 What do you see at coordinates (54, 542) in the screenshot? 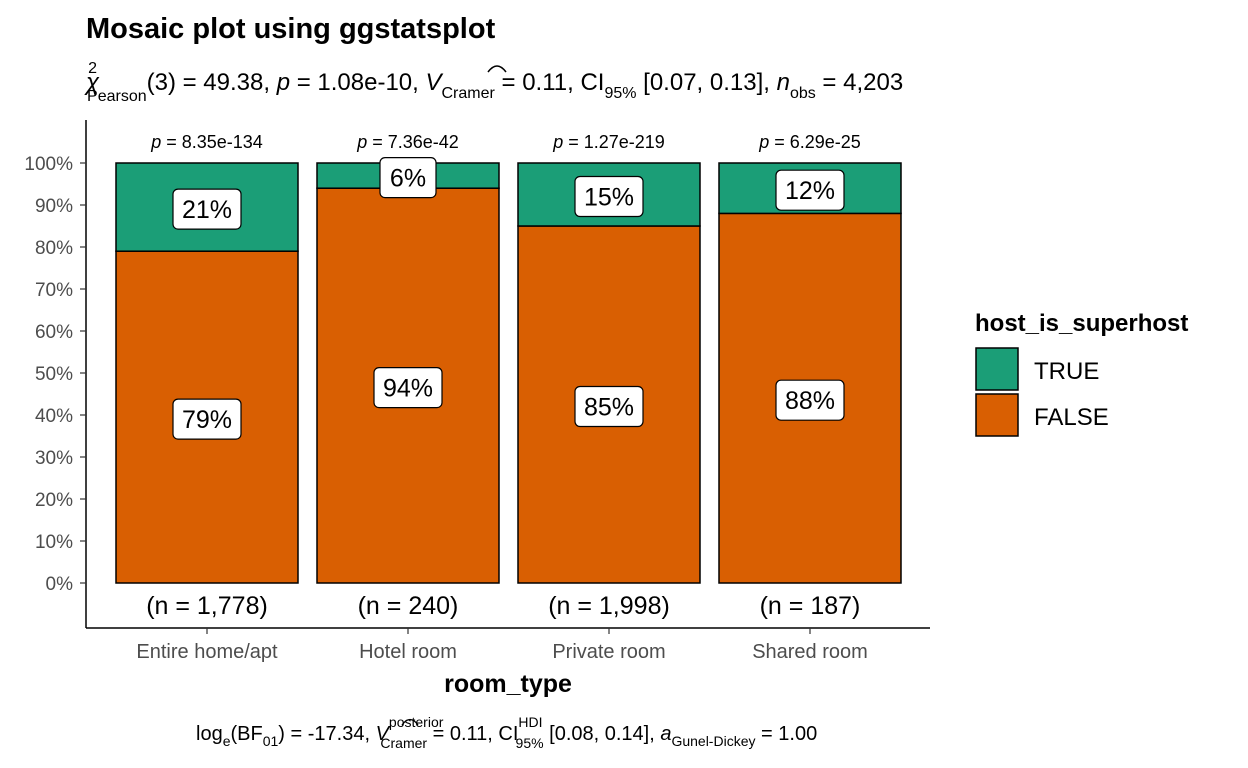
I see `y-tick-label: 10%` at bounding box center [54, 542].